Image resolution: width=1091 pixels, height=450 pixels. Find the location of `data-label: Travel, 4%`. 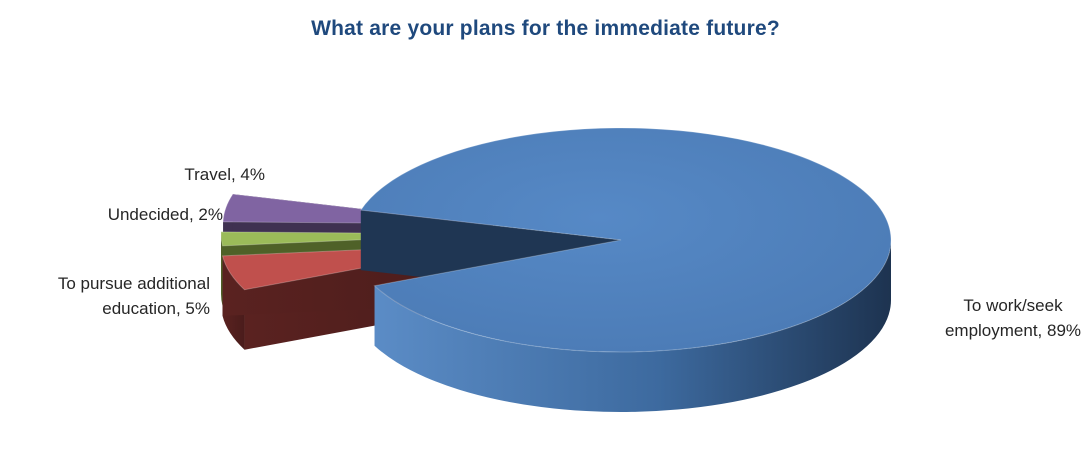

data-label: Travel, 4% is located at coordinates (224, 174).